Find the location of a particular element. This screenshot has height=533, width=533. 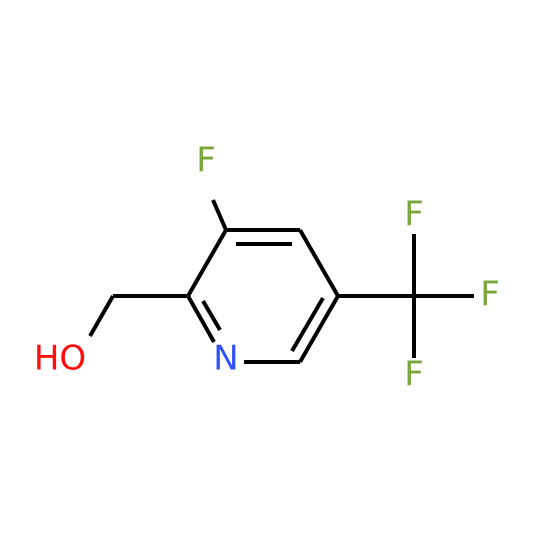

atom-label: HO is located at coordinates (60, 359).